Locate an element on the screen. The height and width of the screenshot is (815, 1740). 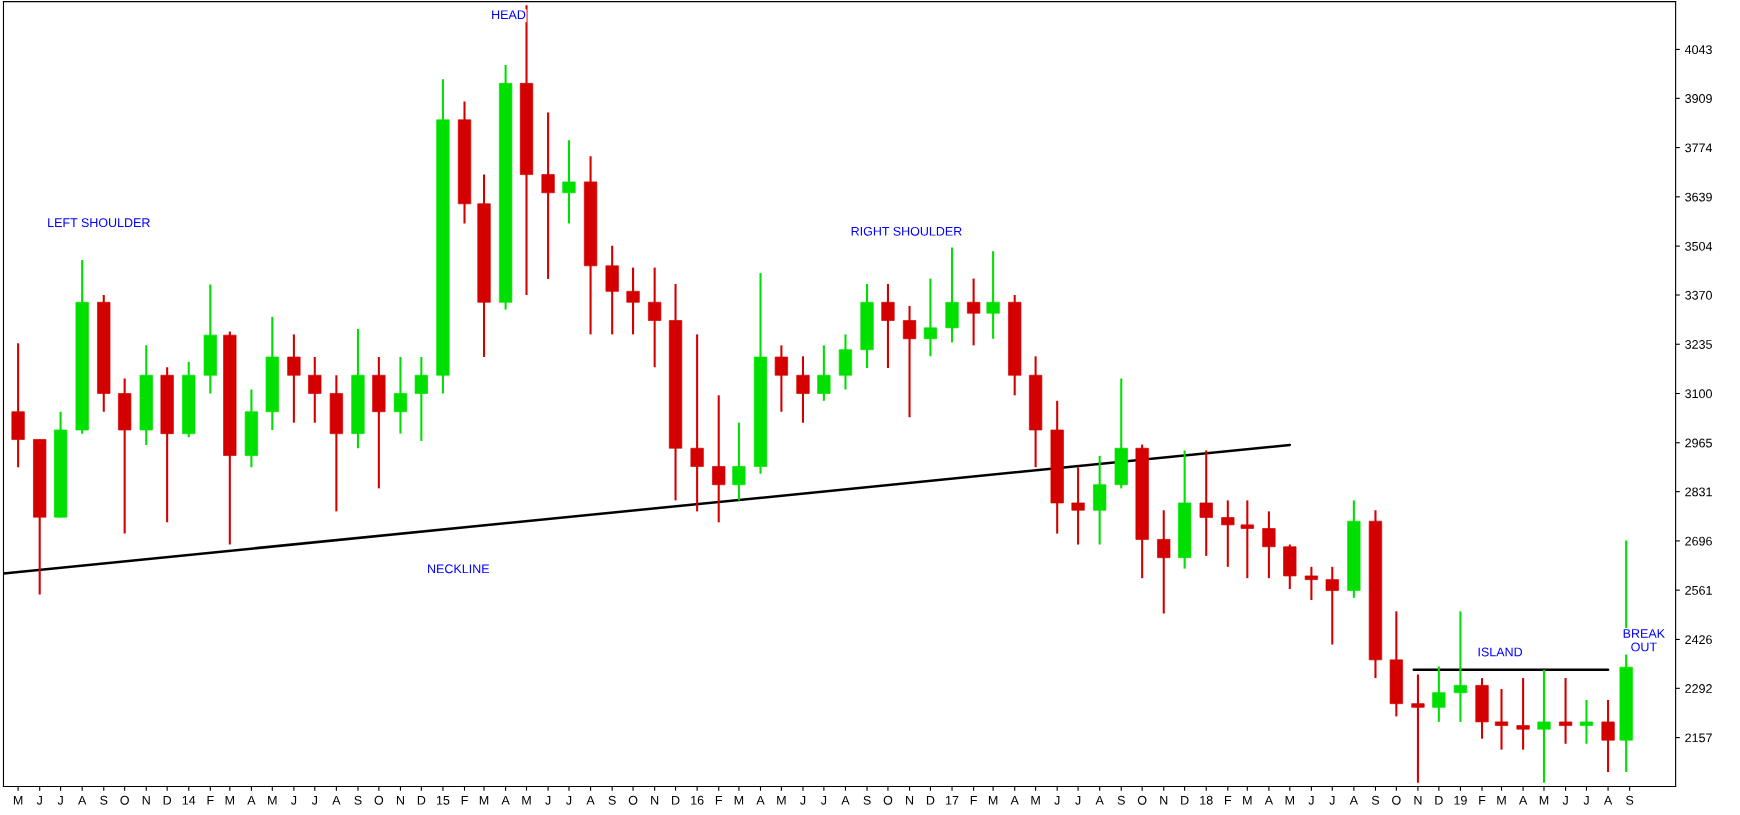
y-tick-label: 2561 is located at coordinates (1698, 590).